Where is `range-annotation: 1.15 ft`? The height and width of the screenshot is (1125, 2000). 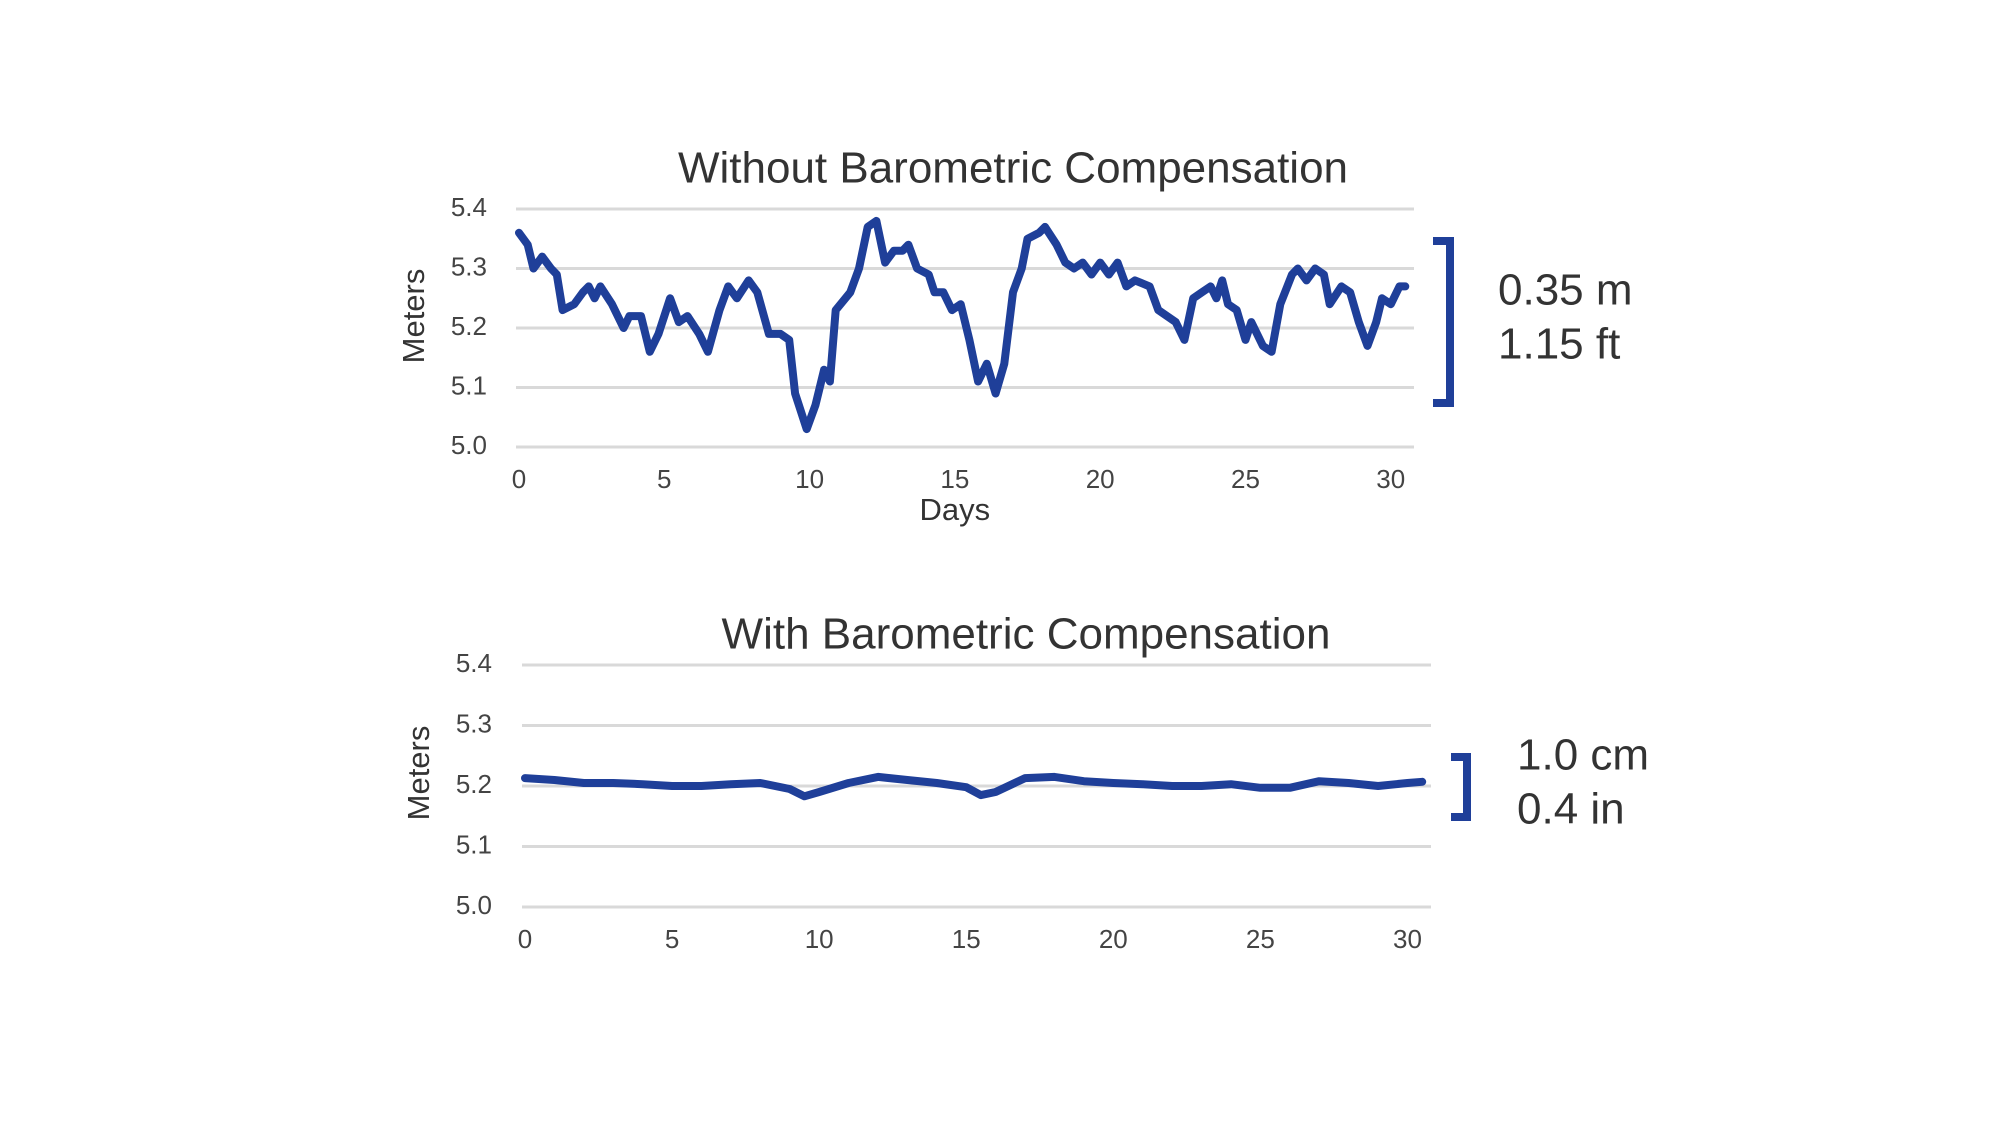 range-annotation: 1.15 ft is located at coordinates (1559, 344).